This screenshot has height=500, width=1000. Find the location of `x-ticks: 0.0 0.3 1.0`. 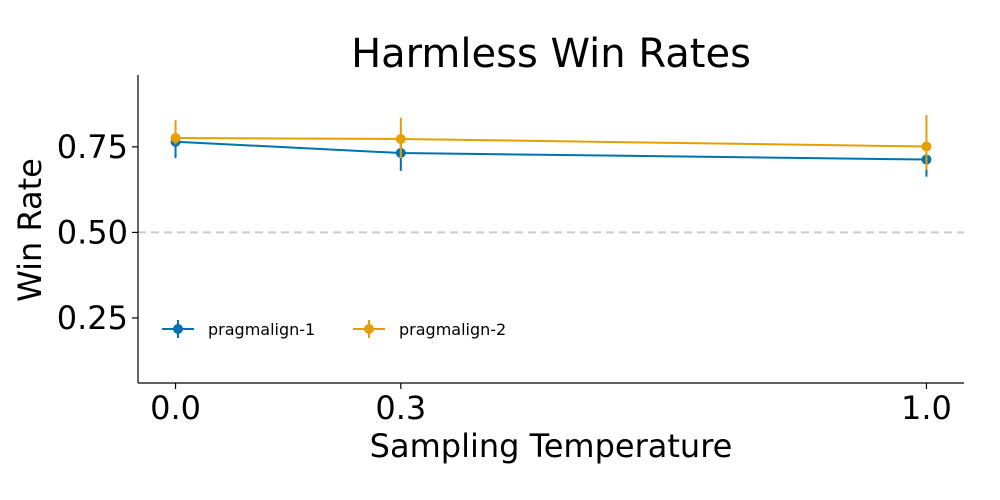

x-ticks: 0.0 0.3 1.0 is located at coordinates (551, 405).